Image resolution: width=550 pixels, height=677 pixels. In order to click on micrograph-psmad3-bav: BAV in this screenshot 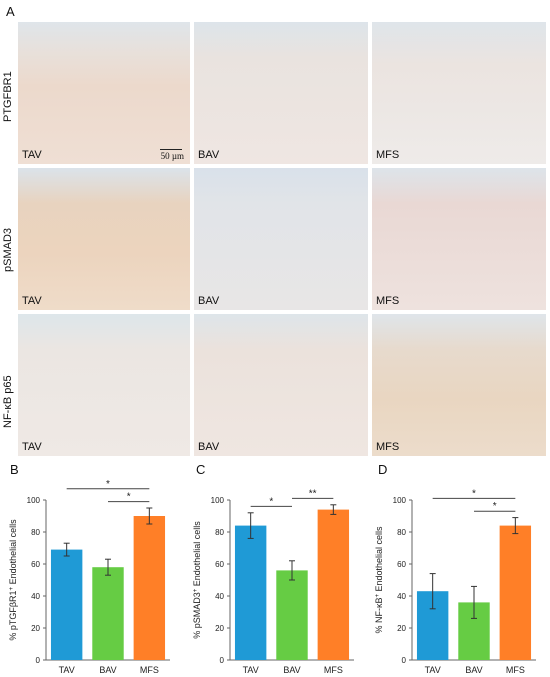, I will do `click(281, 239)`.